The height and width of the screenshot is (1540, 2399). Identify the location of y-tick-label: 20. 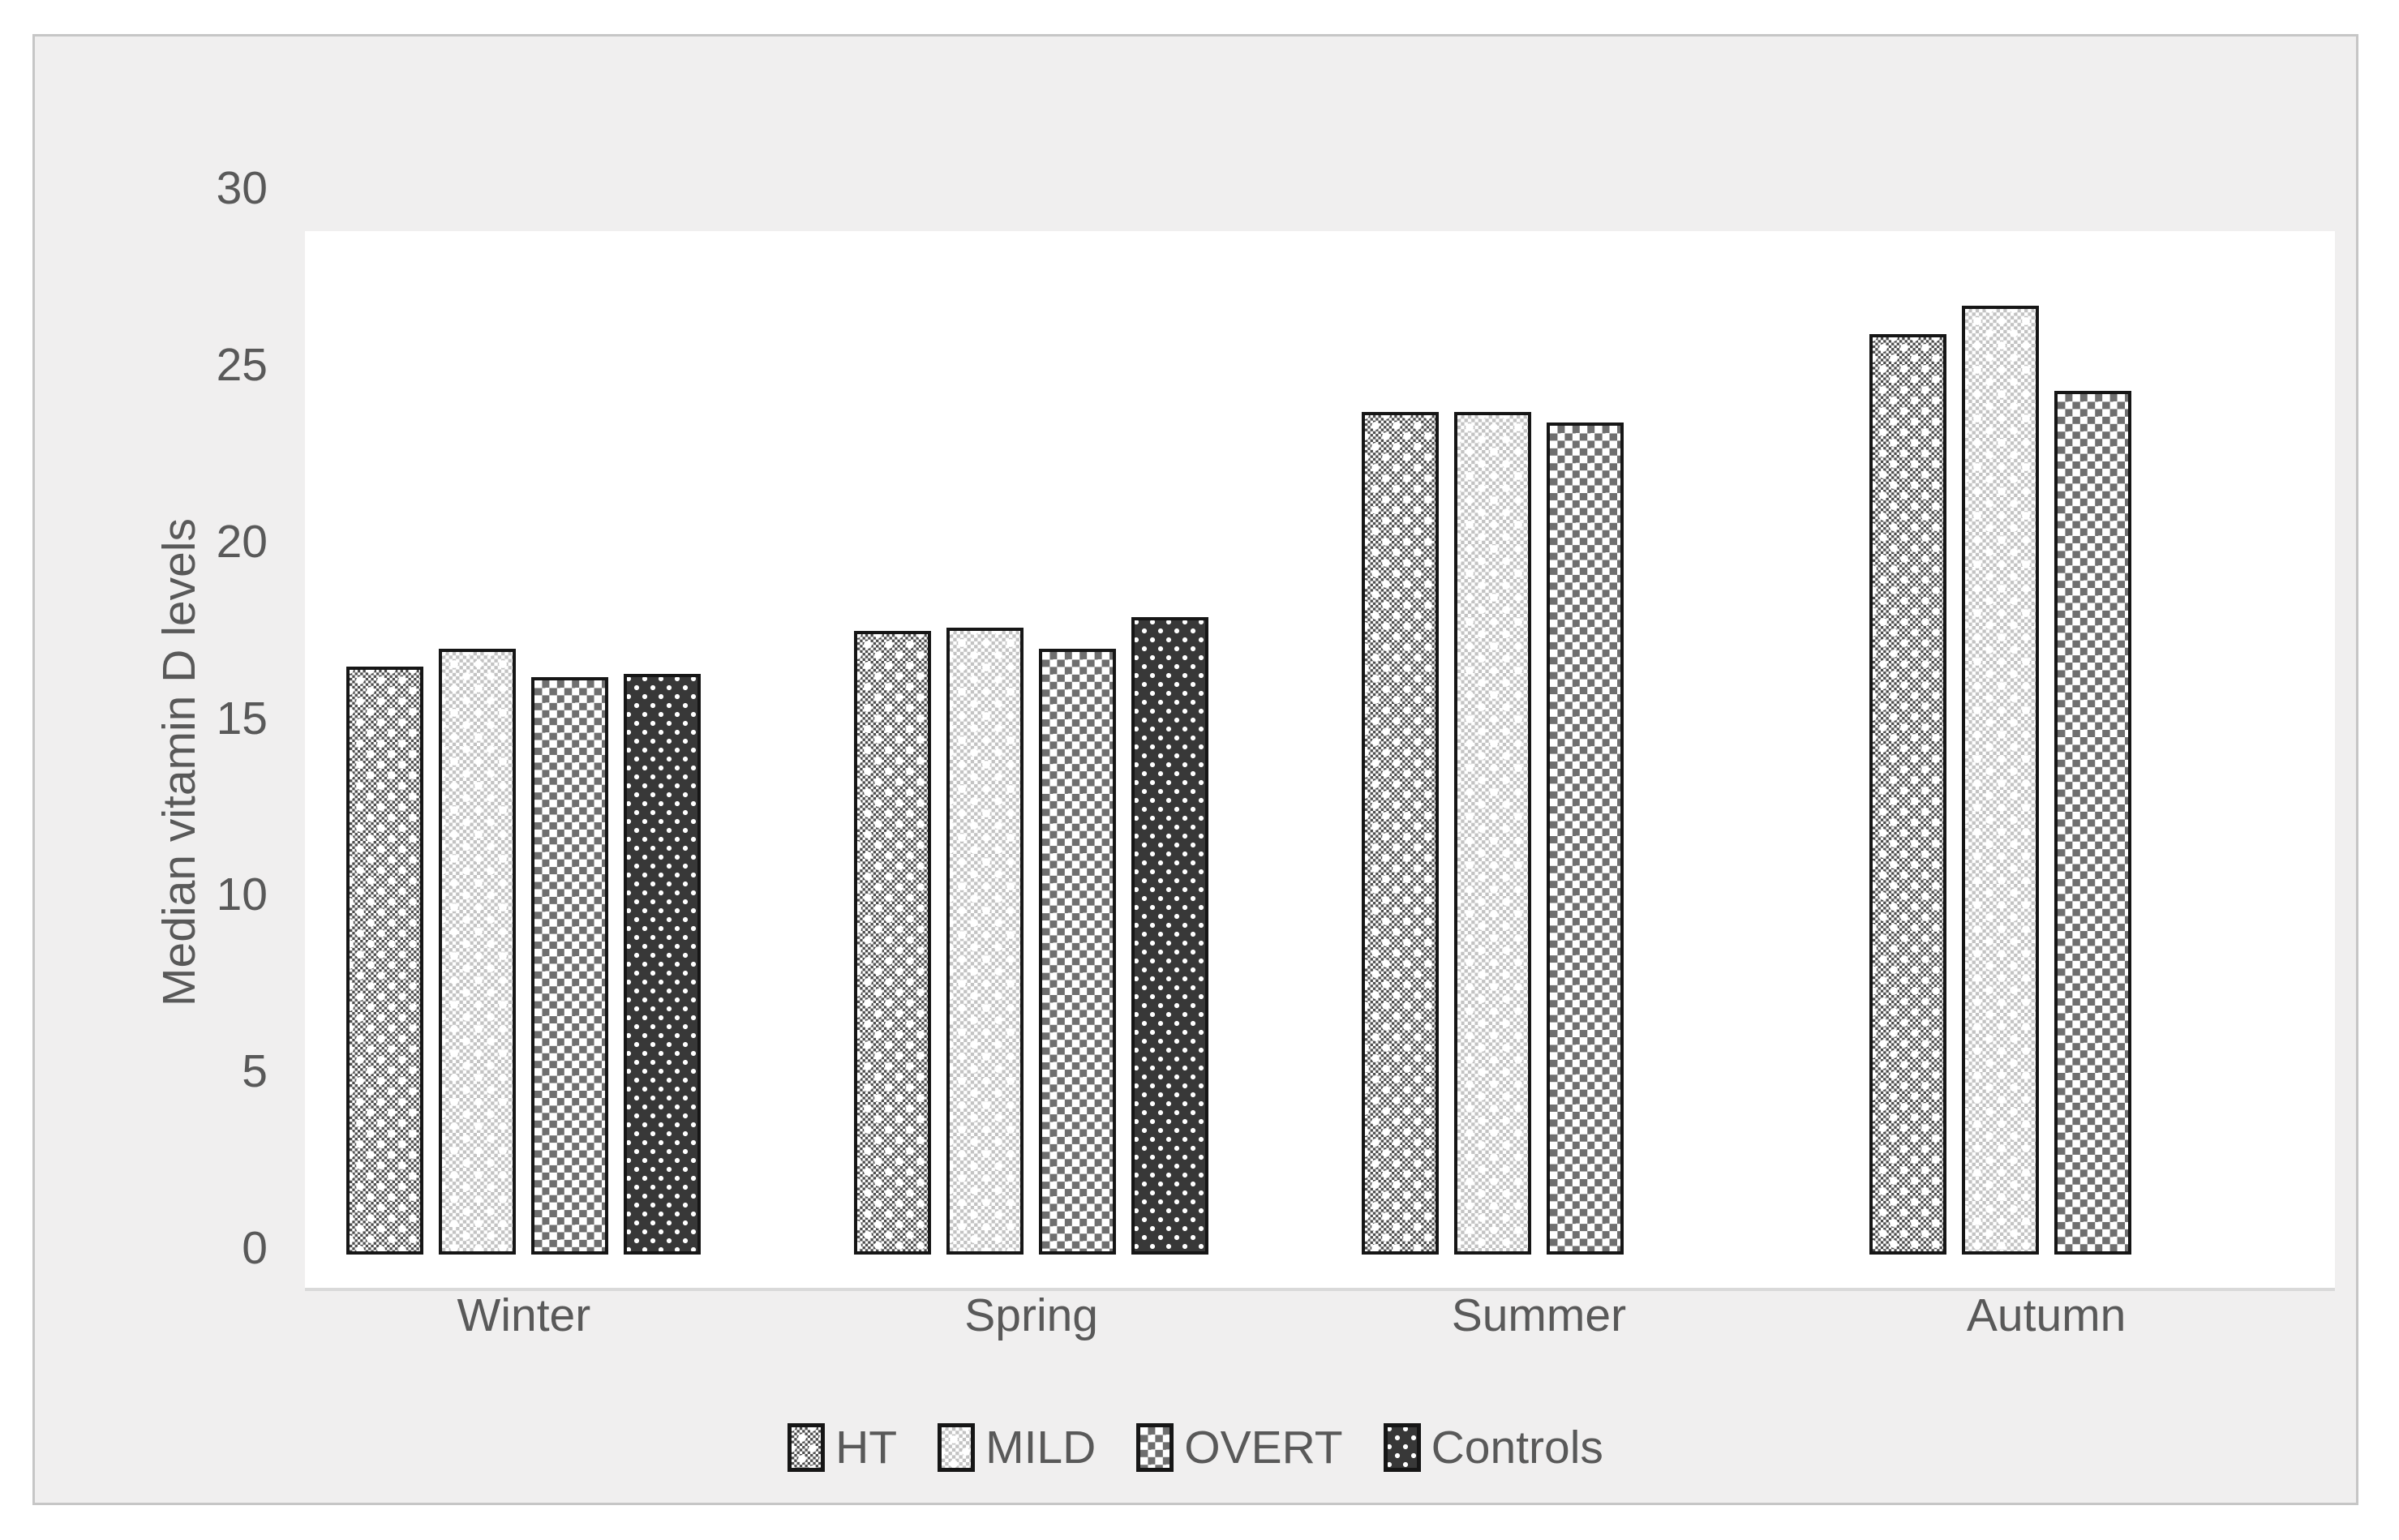
(242, 541).